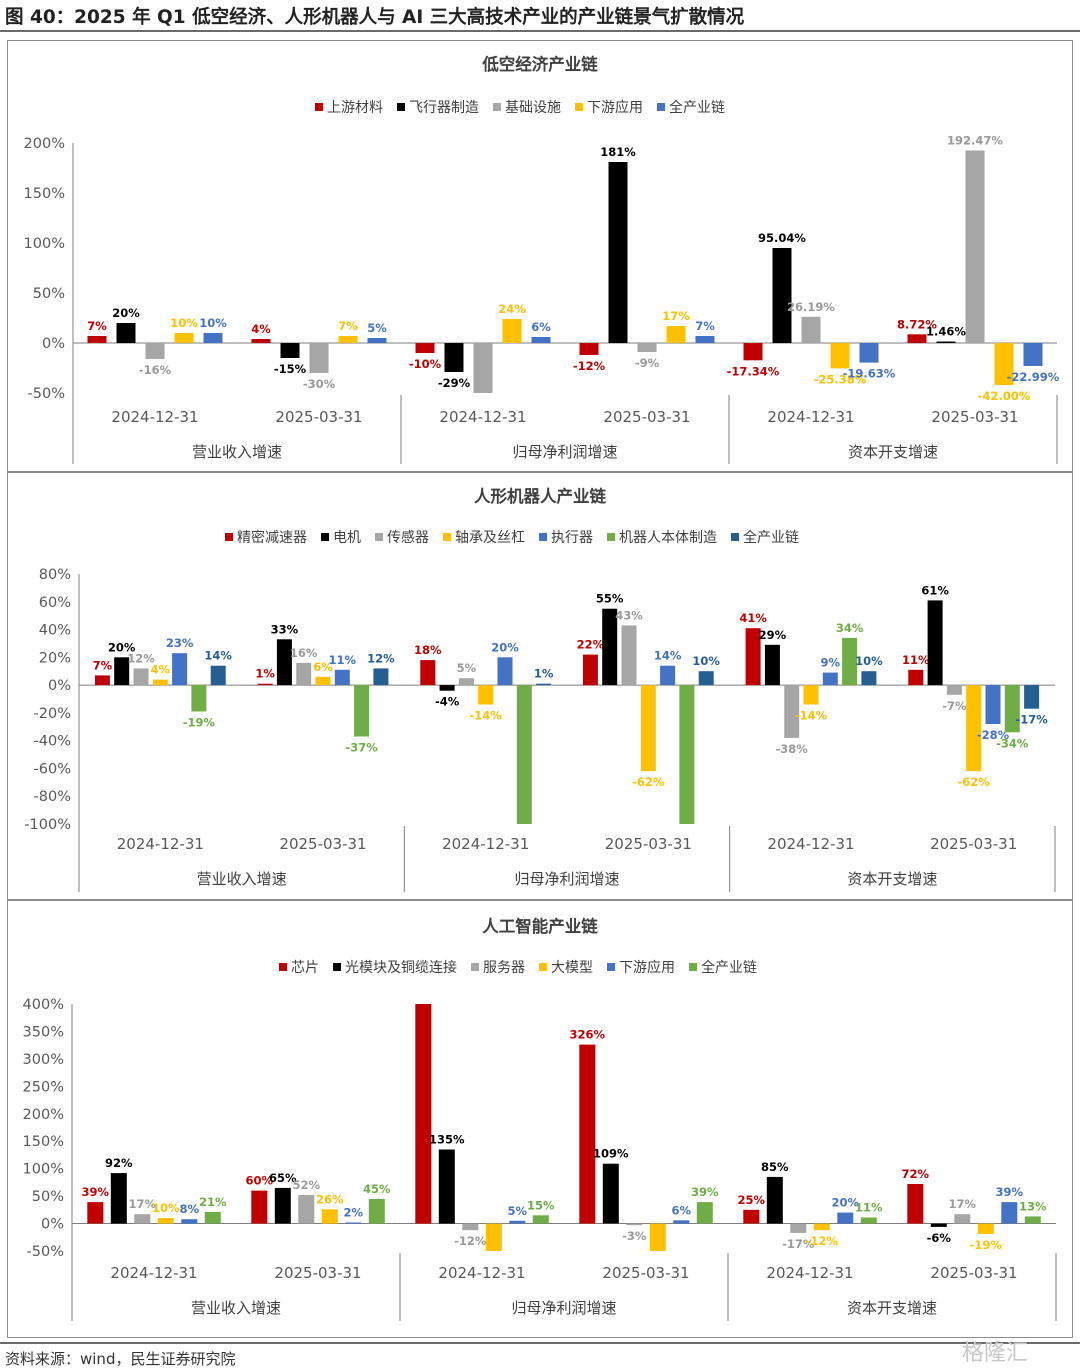  What do you see at coordinates (52, 742) in the screenshot?
I see `y-tick-label: -40%` at bounding box center [52, 742].